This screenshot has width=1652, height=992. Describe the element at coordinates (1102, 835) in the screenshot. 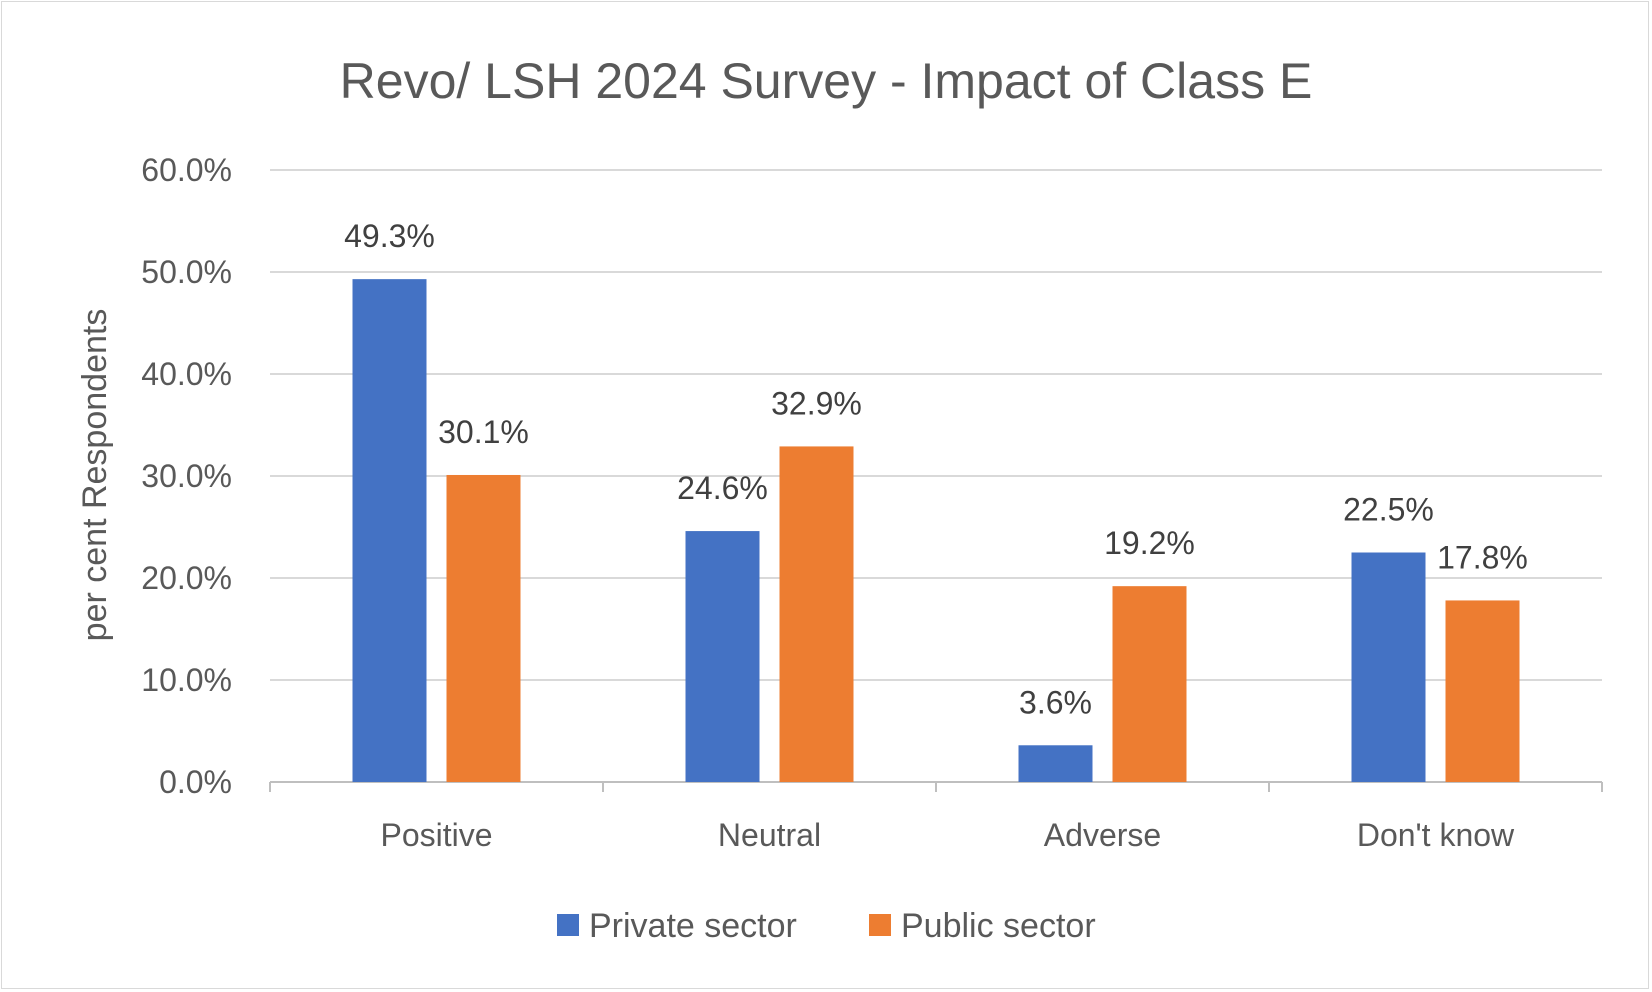

I see `x-tick-label: Adverse` at that location.